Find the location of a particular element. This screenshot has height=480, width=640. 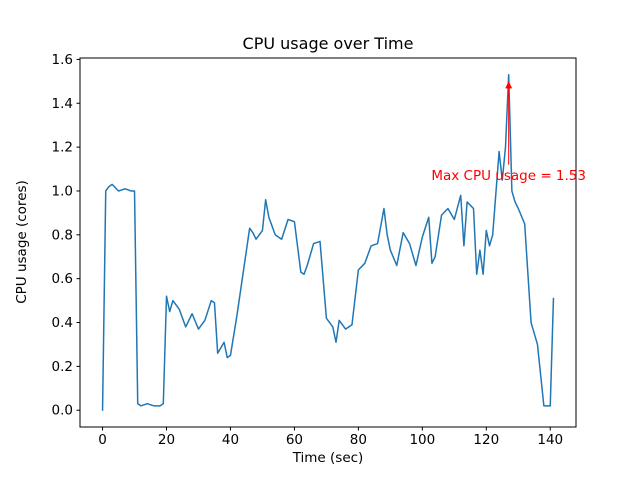

y-tick-label: 0.8 is located at coordinates (62, 235).